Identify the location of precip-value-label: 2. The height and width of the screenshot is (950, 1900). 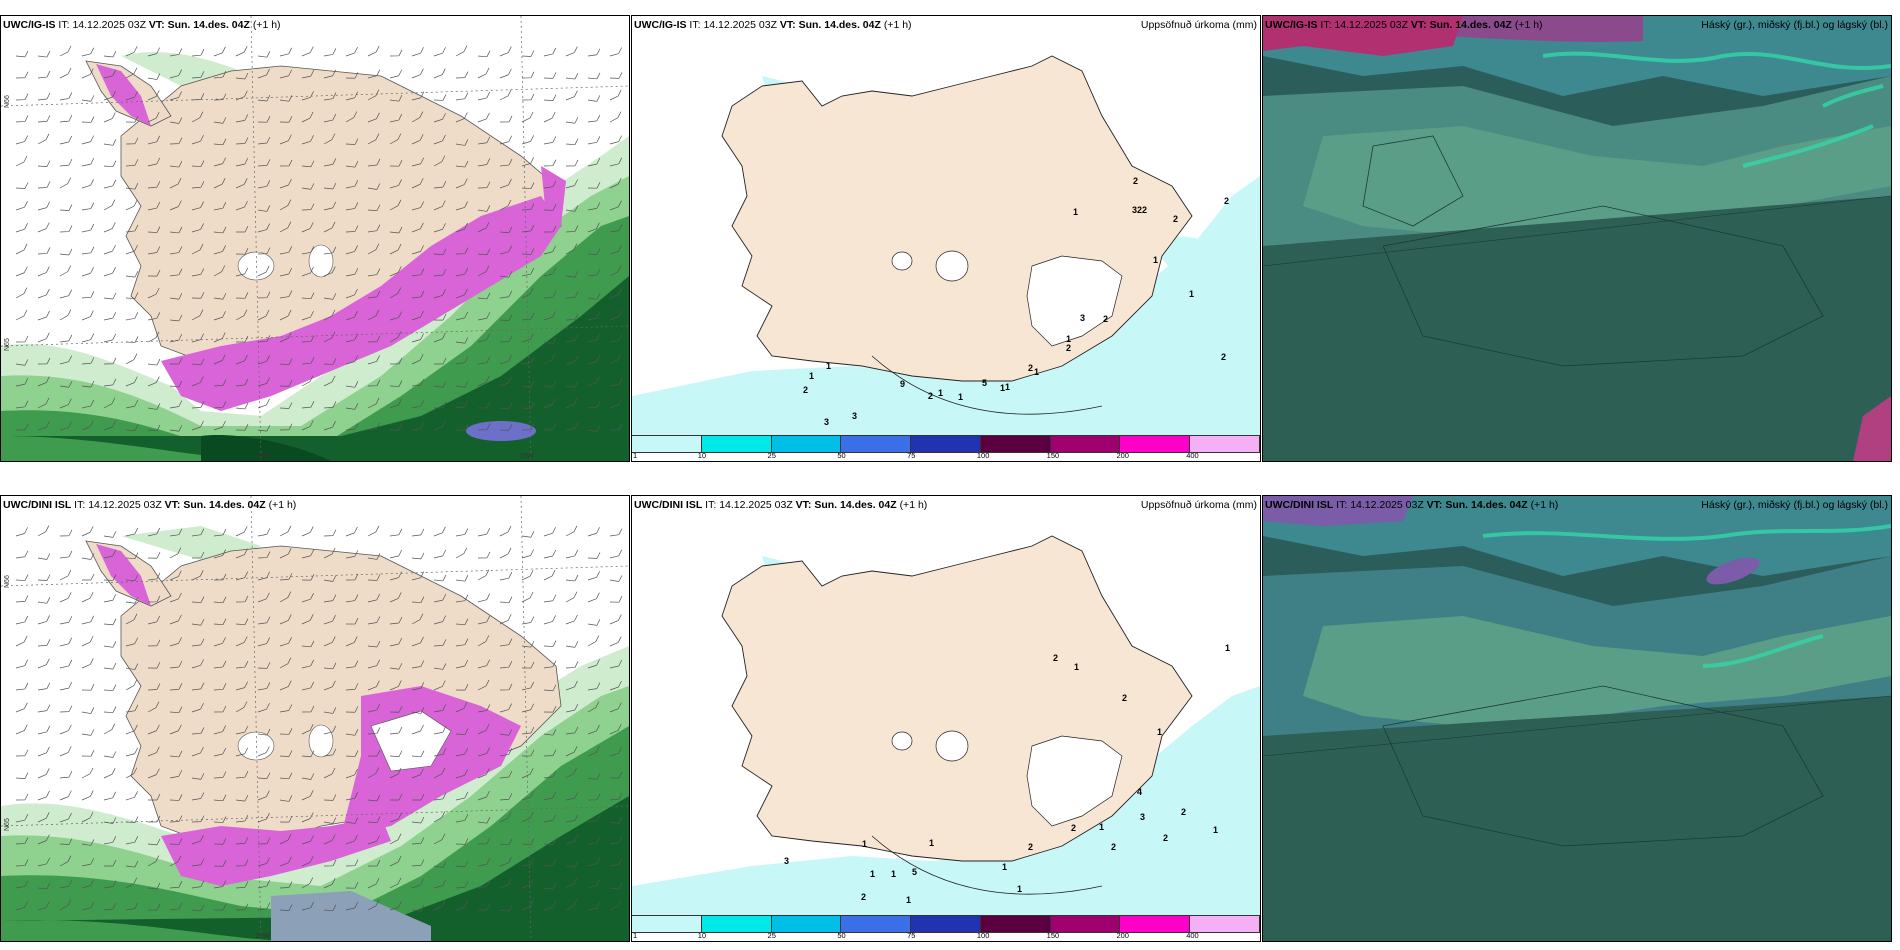
(1105, 319).